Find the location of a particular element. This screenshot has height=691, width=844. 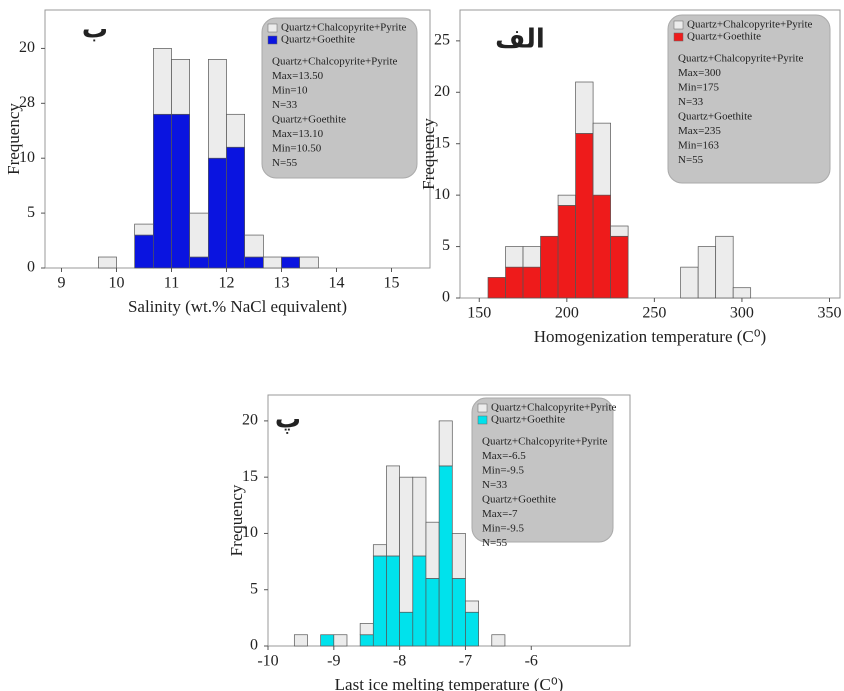

annotation: Max=300 is located at coordinates (699, 73).